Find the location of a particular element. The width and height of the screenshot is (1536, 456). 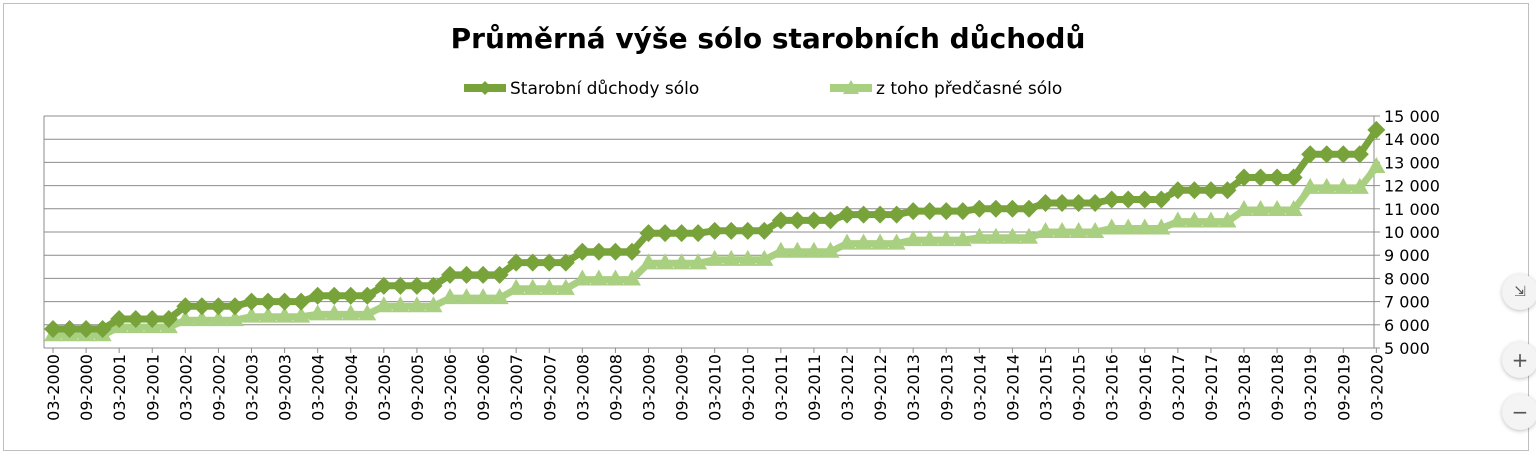

x-tick-label: 09-2010 is located at coordinates (748, 387).